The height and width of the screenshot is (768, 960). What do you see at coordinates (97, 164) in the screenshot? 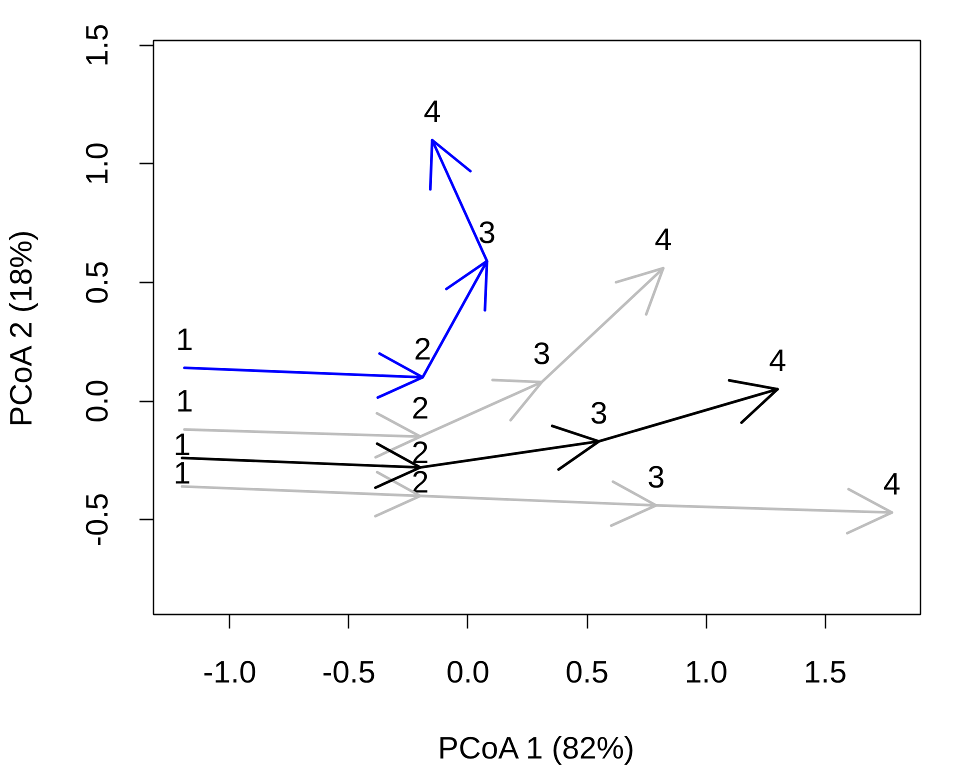
I see `y-tick-label: 1.0` at bounding box center [97, 164].